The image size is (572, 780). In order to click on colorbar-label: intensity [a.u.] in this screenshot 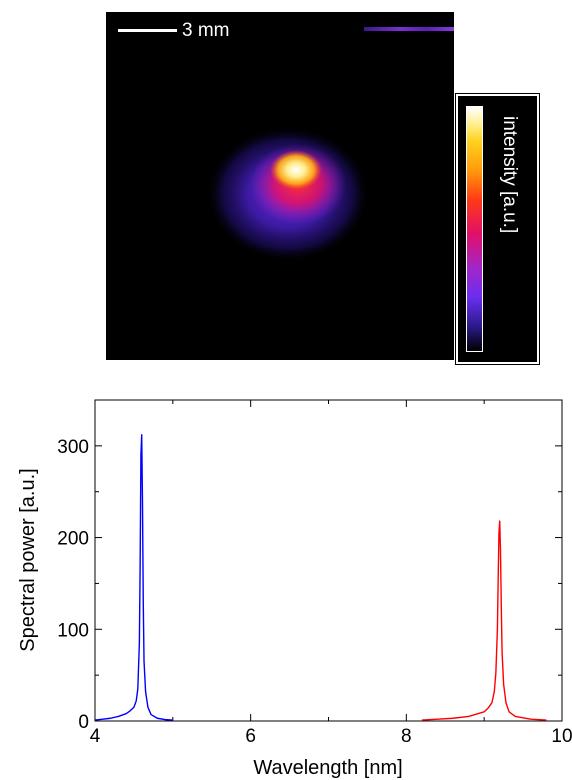, I will do `click(509, 175)`.